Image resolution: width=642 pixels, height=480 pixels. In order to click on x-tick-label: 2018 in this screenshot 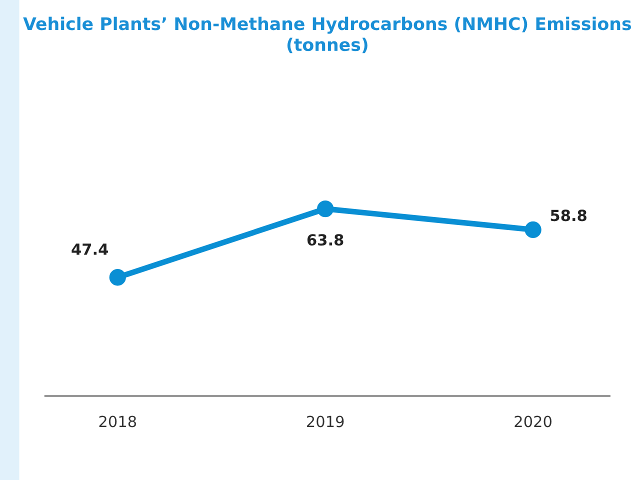, I will do `click(117, 422)`.